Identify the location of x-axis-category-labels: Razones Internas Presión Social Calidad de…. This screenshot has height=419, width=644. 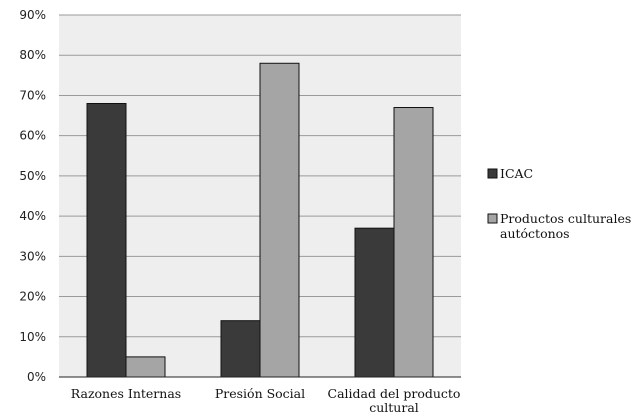
(266, 400).